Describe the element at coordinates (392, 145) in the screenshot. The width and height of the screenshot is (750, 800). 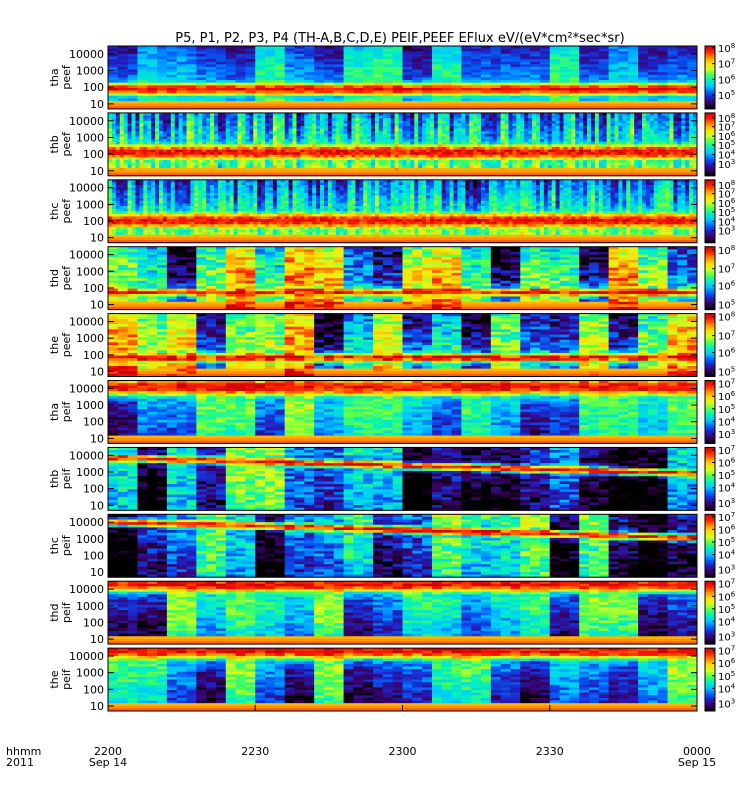
I see `panel-thb-peef: 10000100010010thb peef108107106105104103` at that location.